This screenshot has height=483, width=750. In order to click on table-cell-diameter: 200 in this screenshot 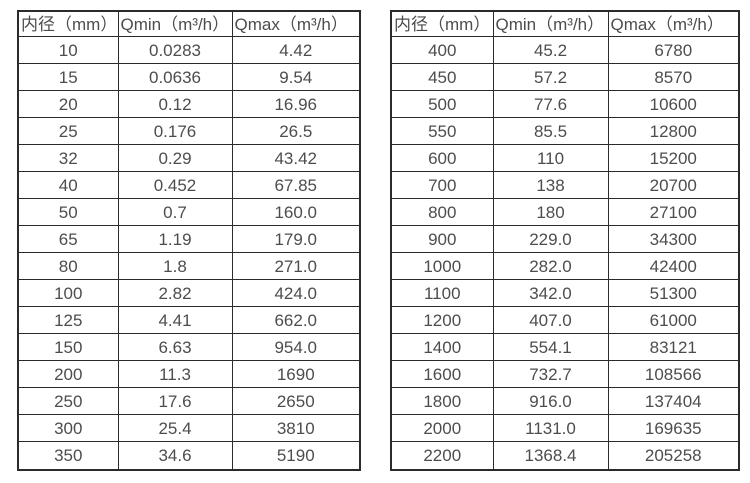, I will do `click(68, 374)`.